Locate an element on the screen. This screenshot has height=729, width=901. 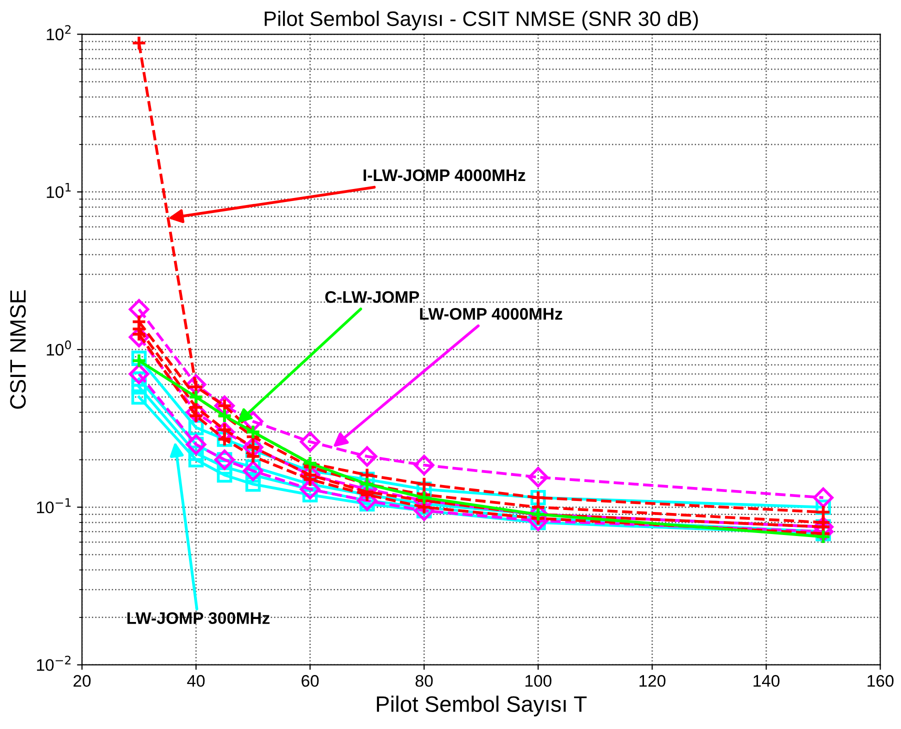
chart-title: Pilot Sembol Sayısı - CSIT NMSE (SNR 30 dB) is located at coordinates (481, 20).